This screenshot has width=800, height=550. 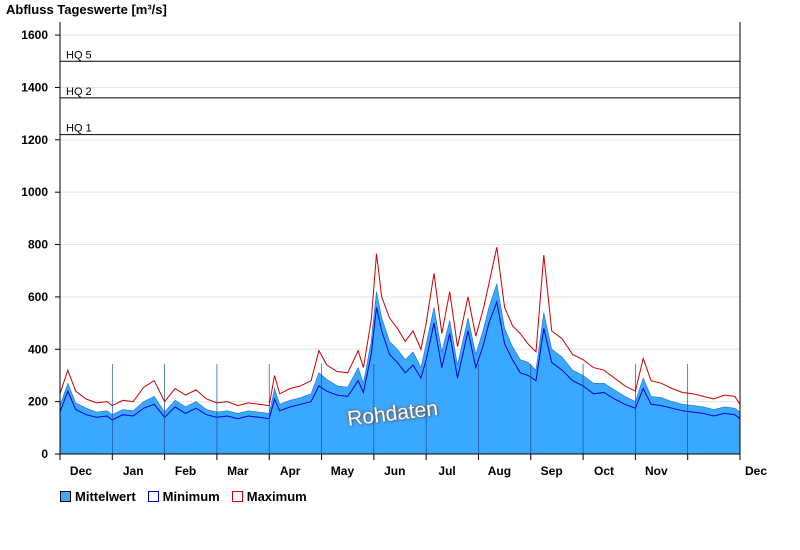 I want to click on y-tick-label: 200, so click(x=38, y=402).